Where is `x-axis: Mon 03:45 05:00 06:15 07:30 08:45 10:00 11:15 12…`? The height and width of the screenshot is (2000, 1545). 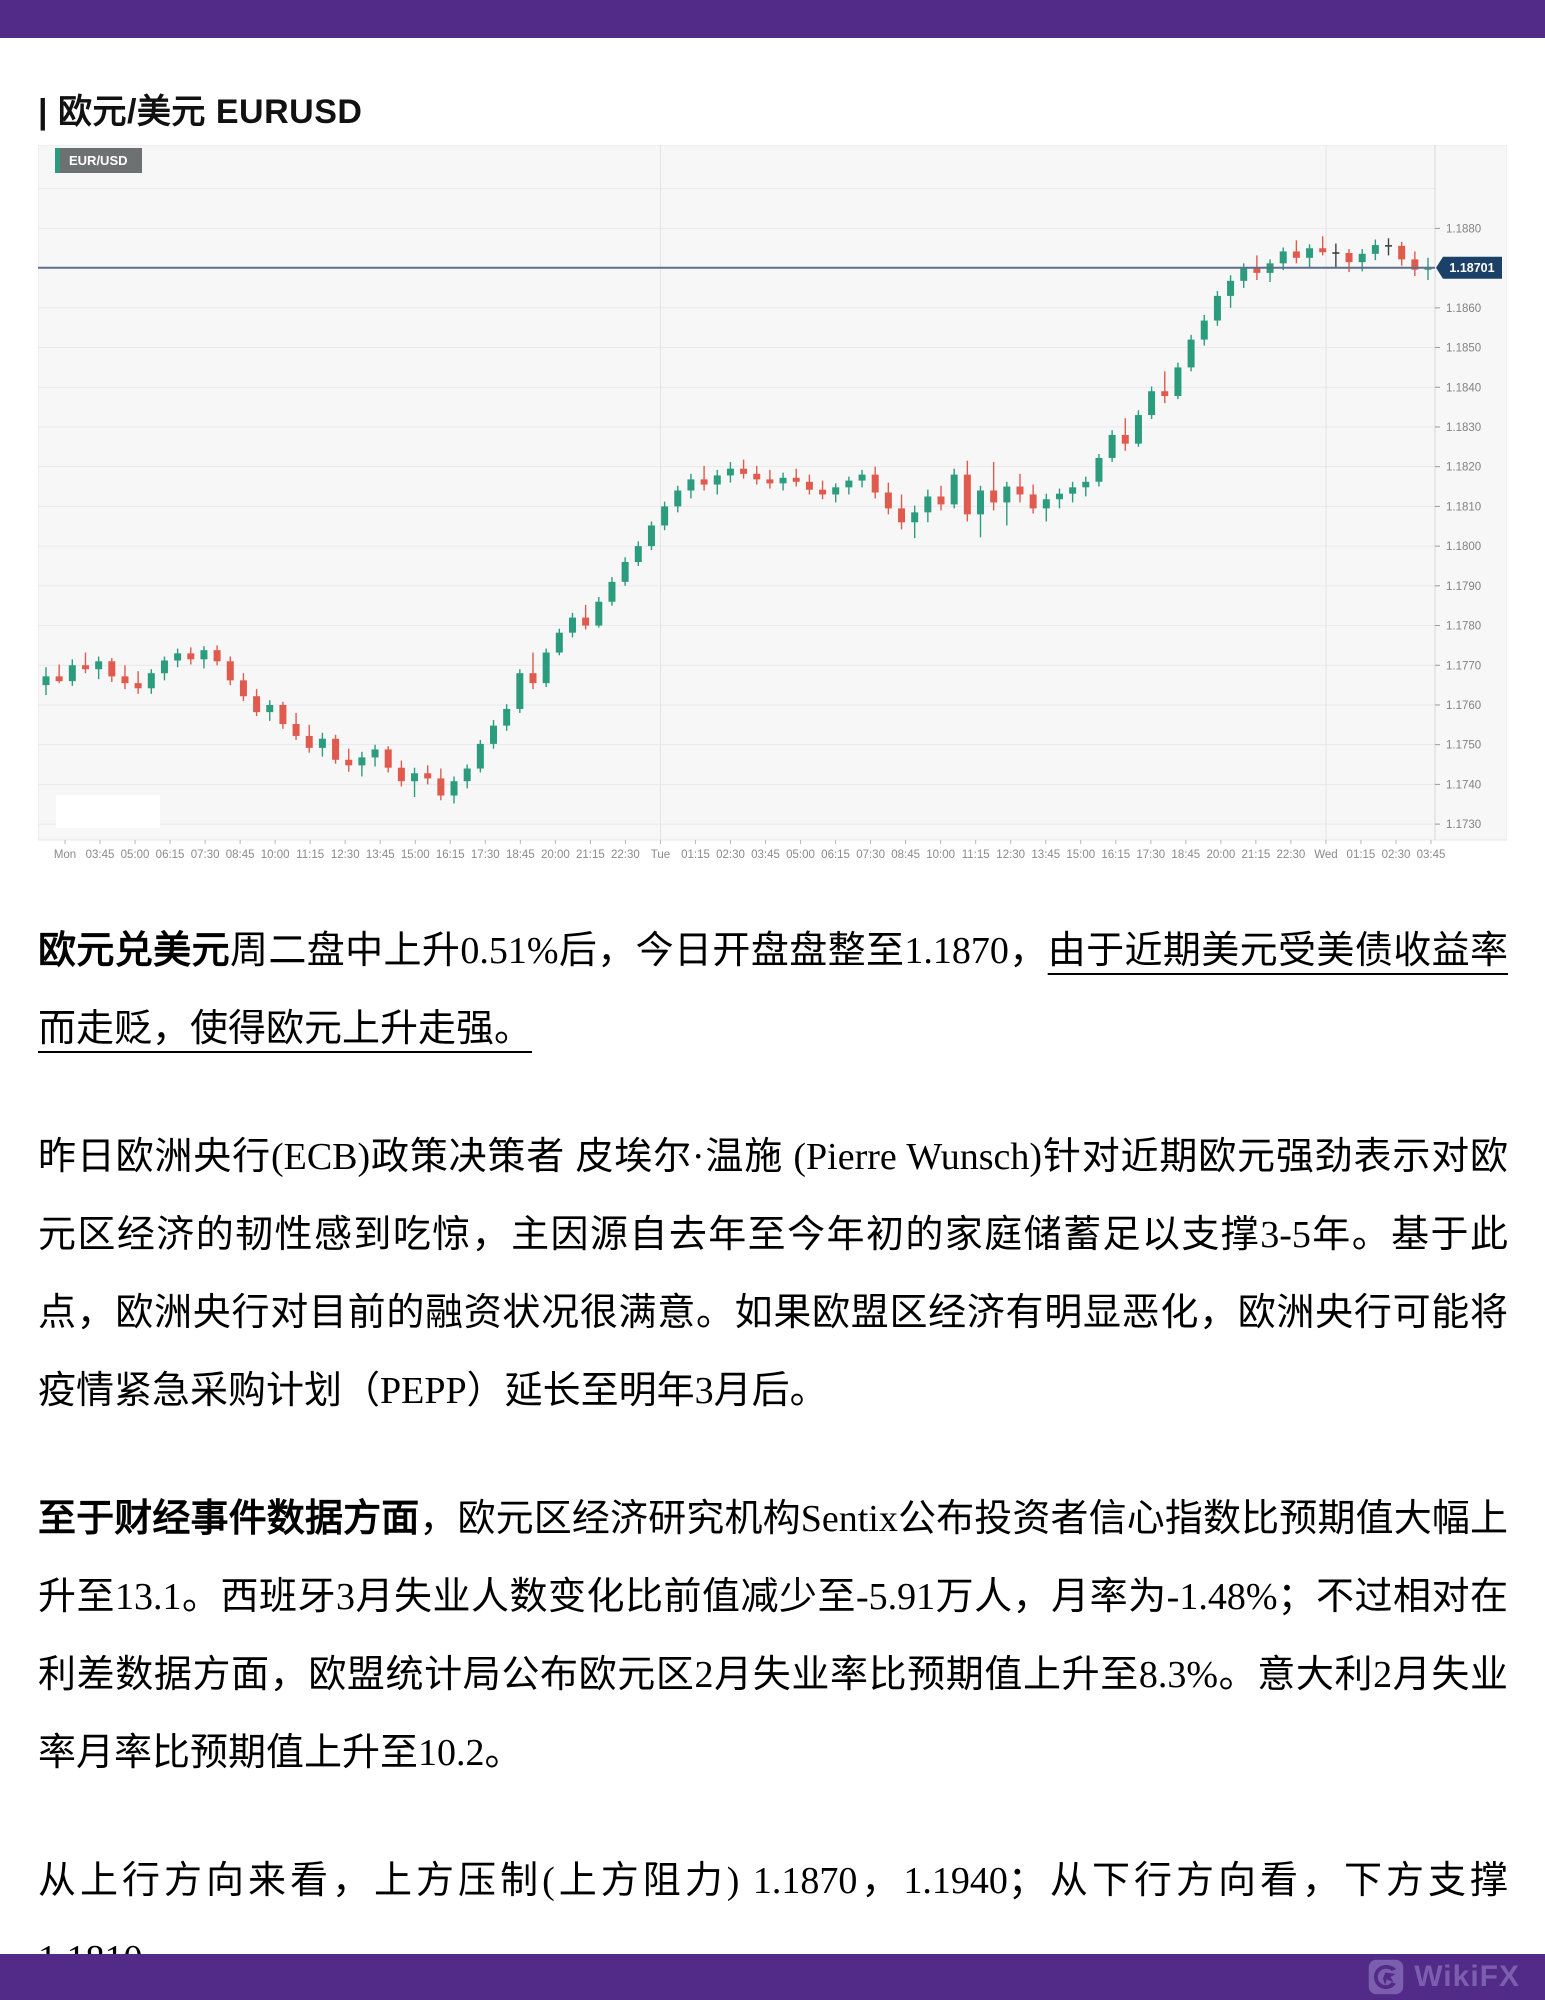 x-axis: Mon 03:45 05:00 06:15 07:30 08:45 10:00 11:15 12… is located at coordinates (749, 850).